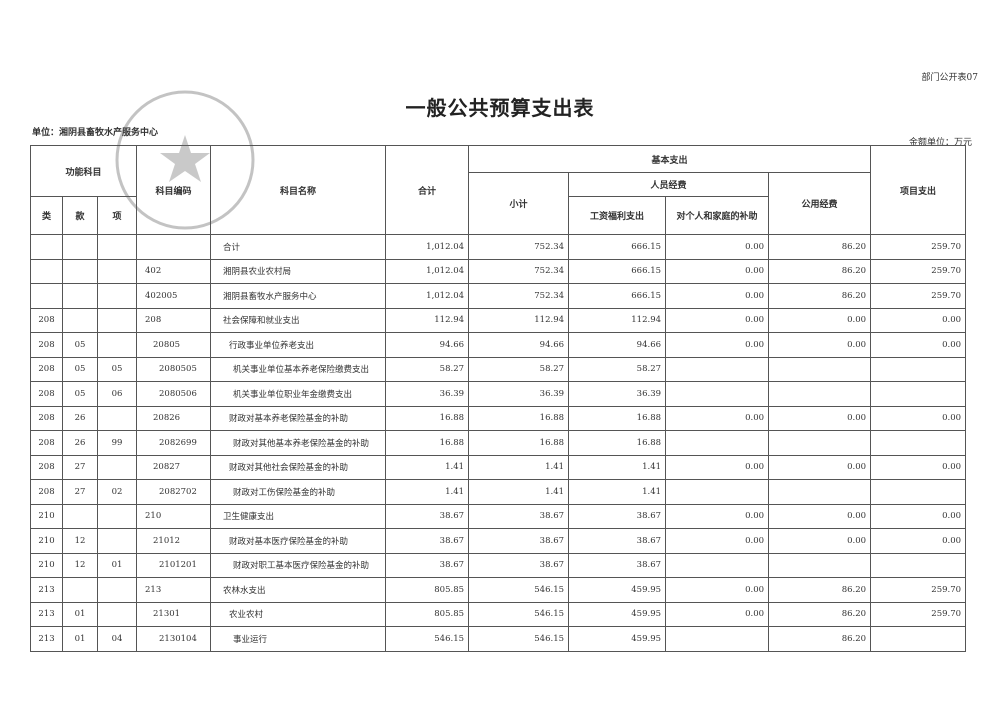 The image size is (1000, 706). What do you see at coordinates (80, 639) in the screenshot?
I see `table-cell: 01` at bounding box center [80, 639].